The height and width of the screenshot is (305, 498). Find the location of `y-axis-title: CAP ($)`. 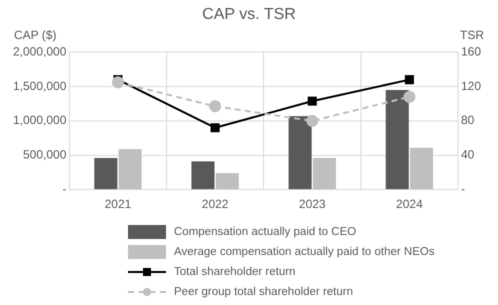

y-axis-title: CAP ($) is located at coordinates (35, 35).